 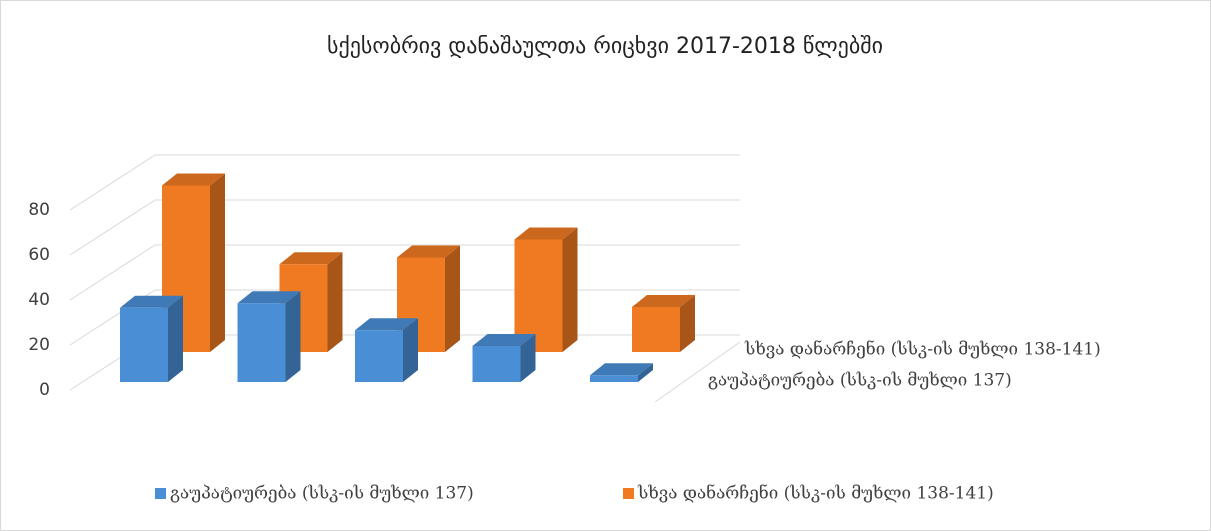 What do you see at coordinates (860, 381) in the screenshot?
I see `depth-label: გაუპატიურება (სსკ-ის მუხლი 137)` at bounding box center [860, 381].